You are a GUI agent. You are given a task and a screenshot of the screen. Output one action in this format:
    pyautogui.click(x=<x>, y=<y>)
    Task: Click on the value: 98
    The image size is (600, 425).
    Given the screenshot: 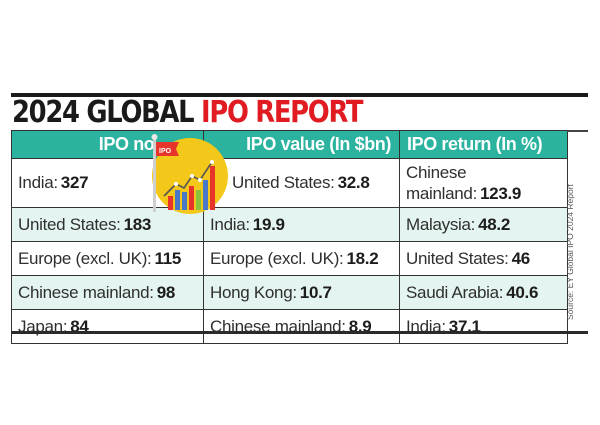 What is the action you would take?
    pyautogui.click(x=166, y=292)
    